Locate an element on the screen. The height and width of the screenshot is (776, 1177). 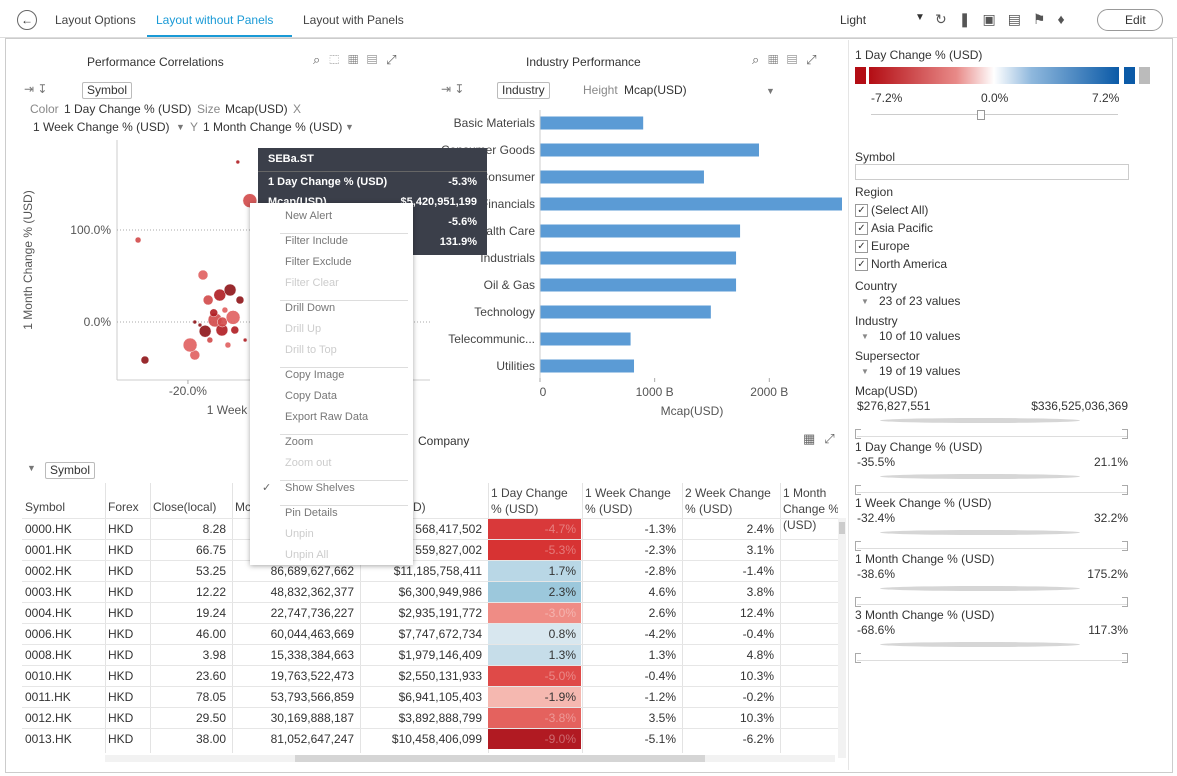
shelf-arrow: ▼ is located at coordinates (31, 468).